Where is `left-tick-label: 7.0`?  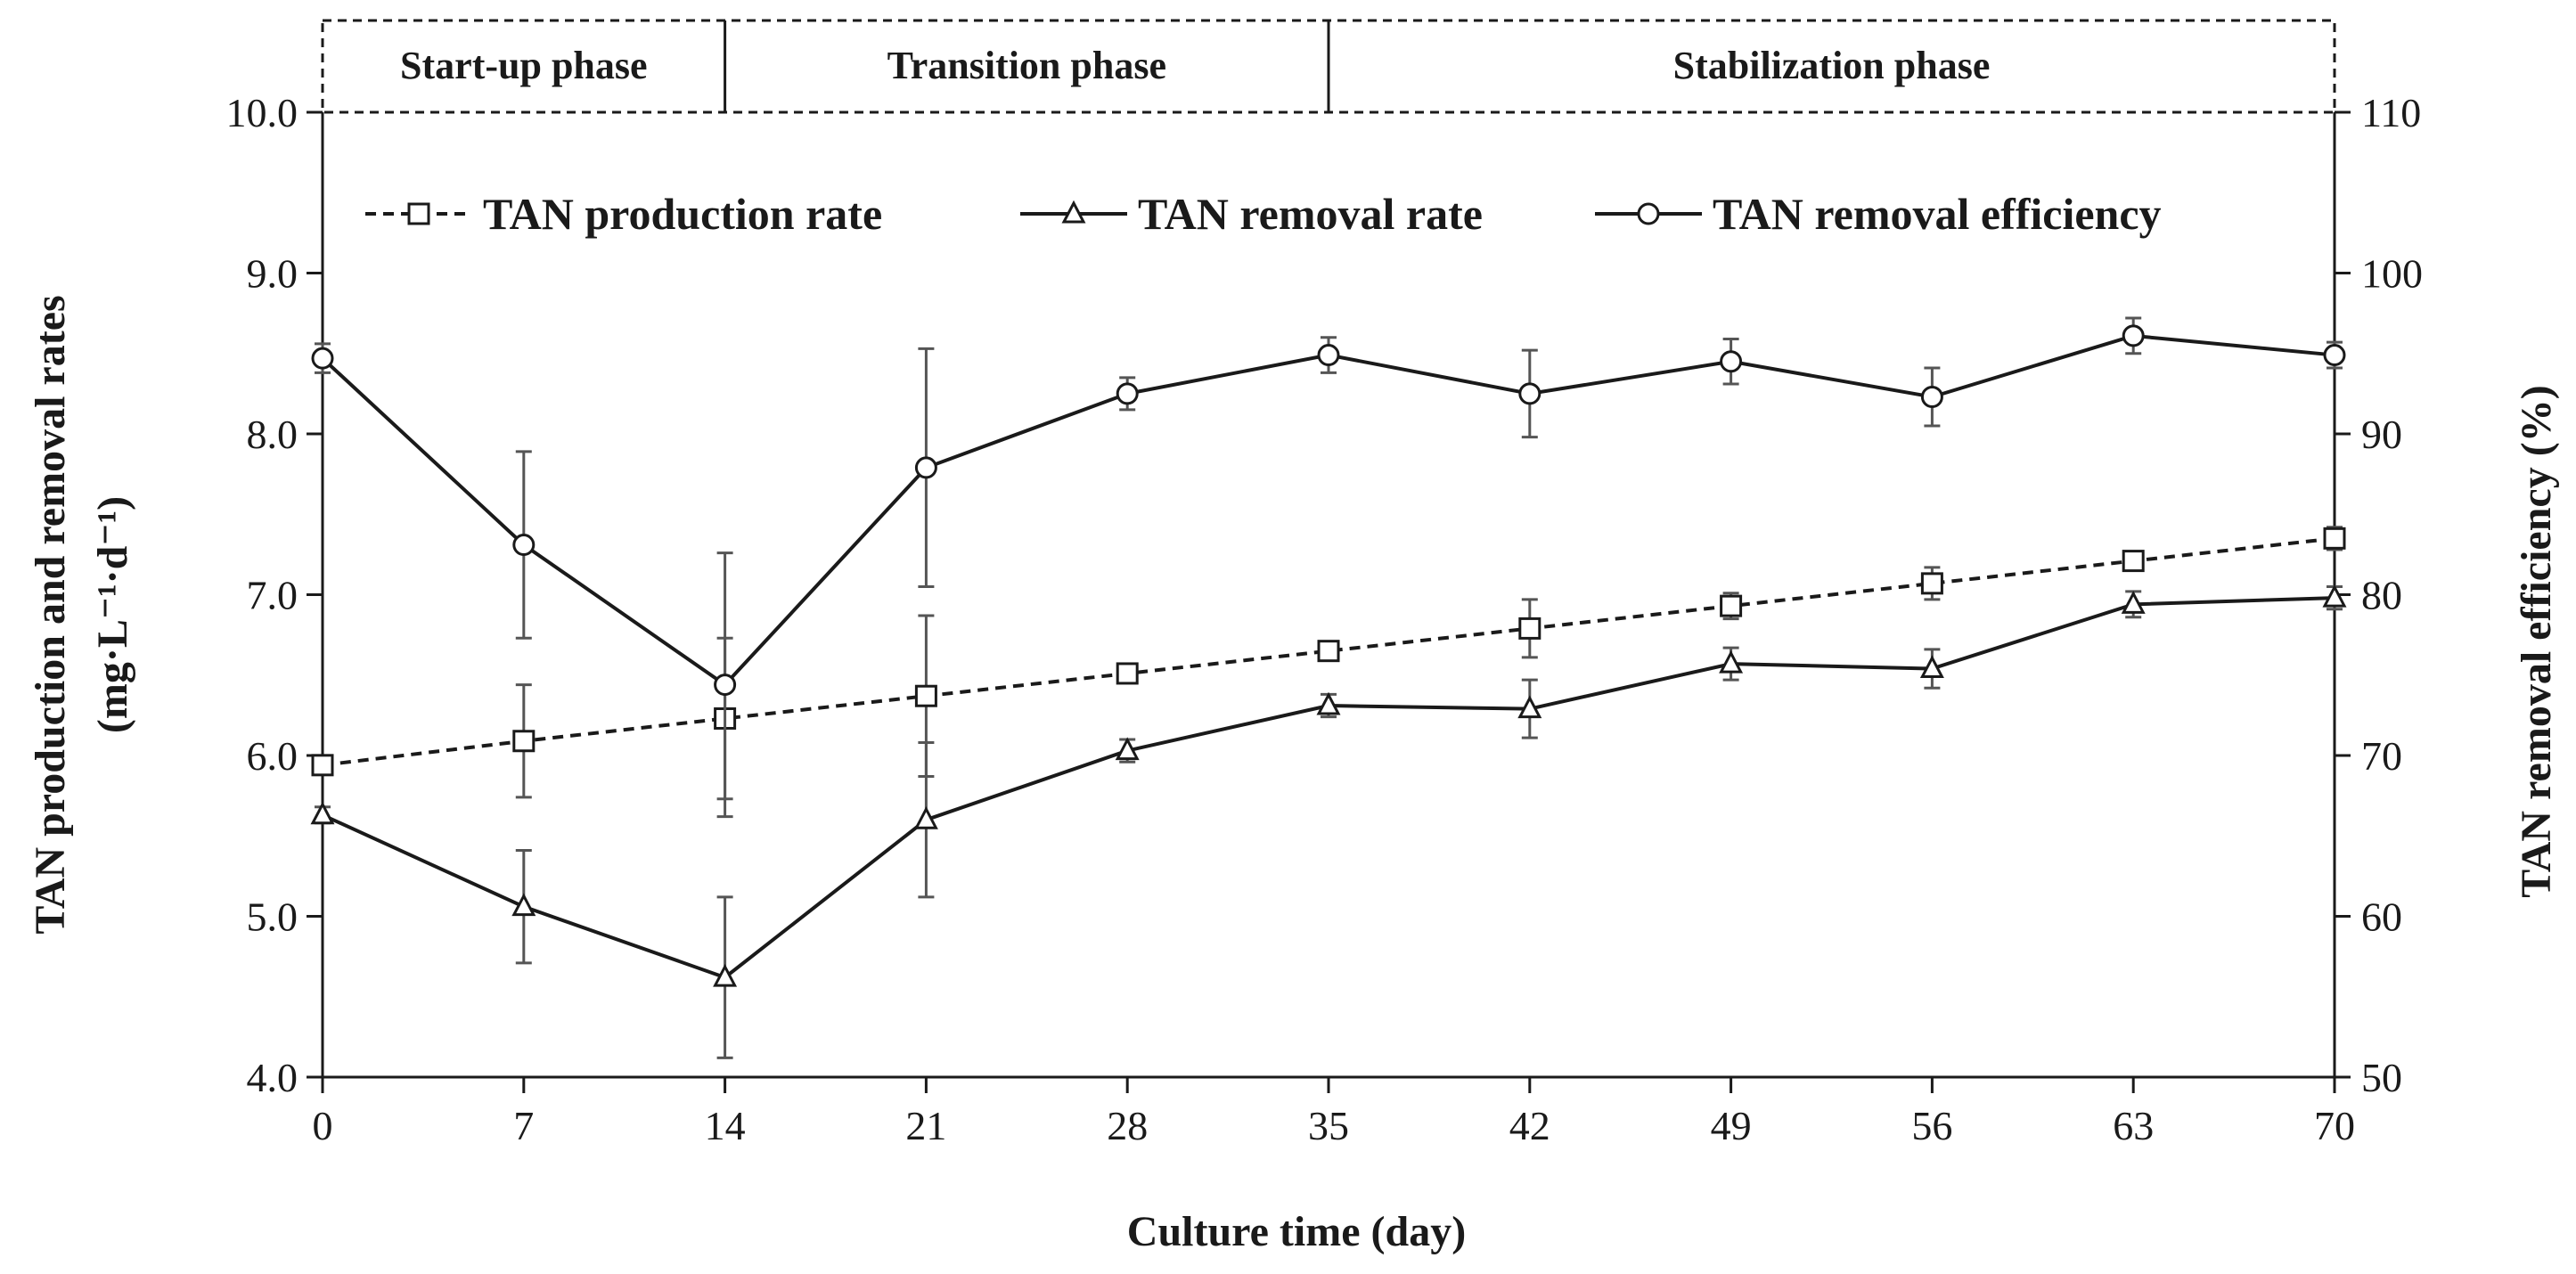 left-tick-label: 7.0 is located at coordinates (272, 595).